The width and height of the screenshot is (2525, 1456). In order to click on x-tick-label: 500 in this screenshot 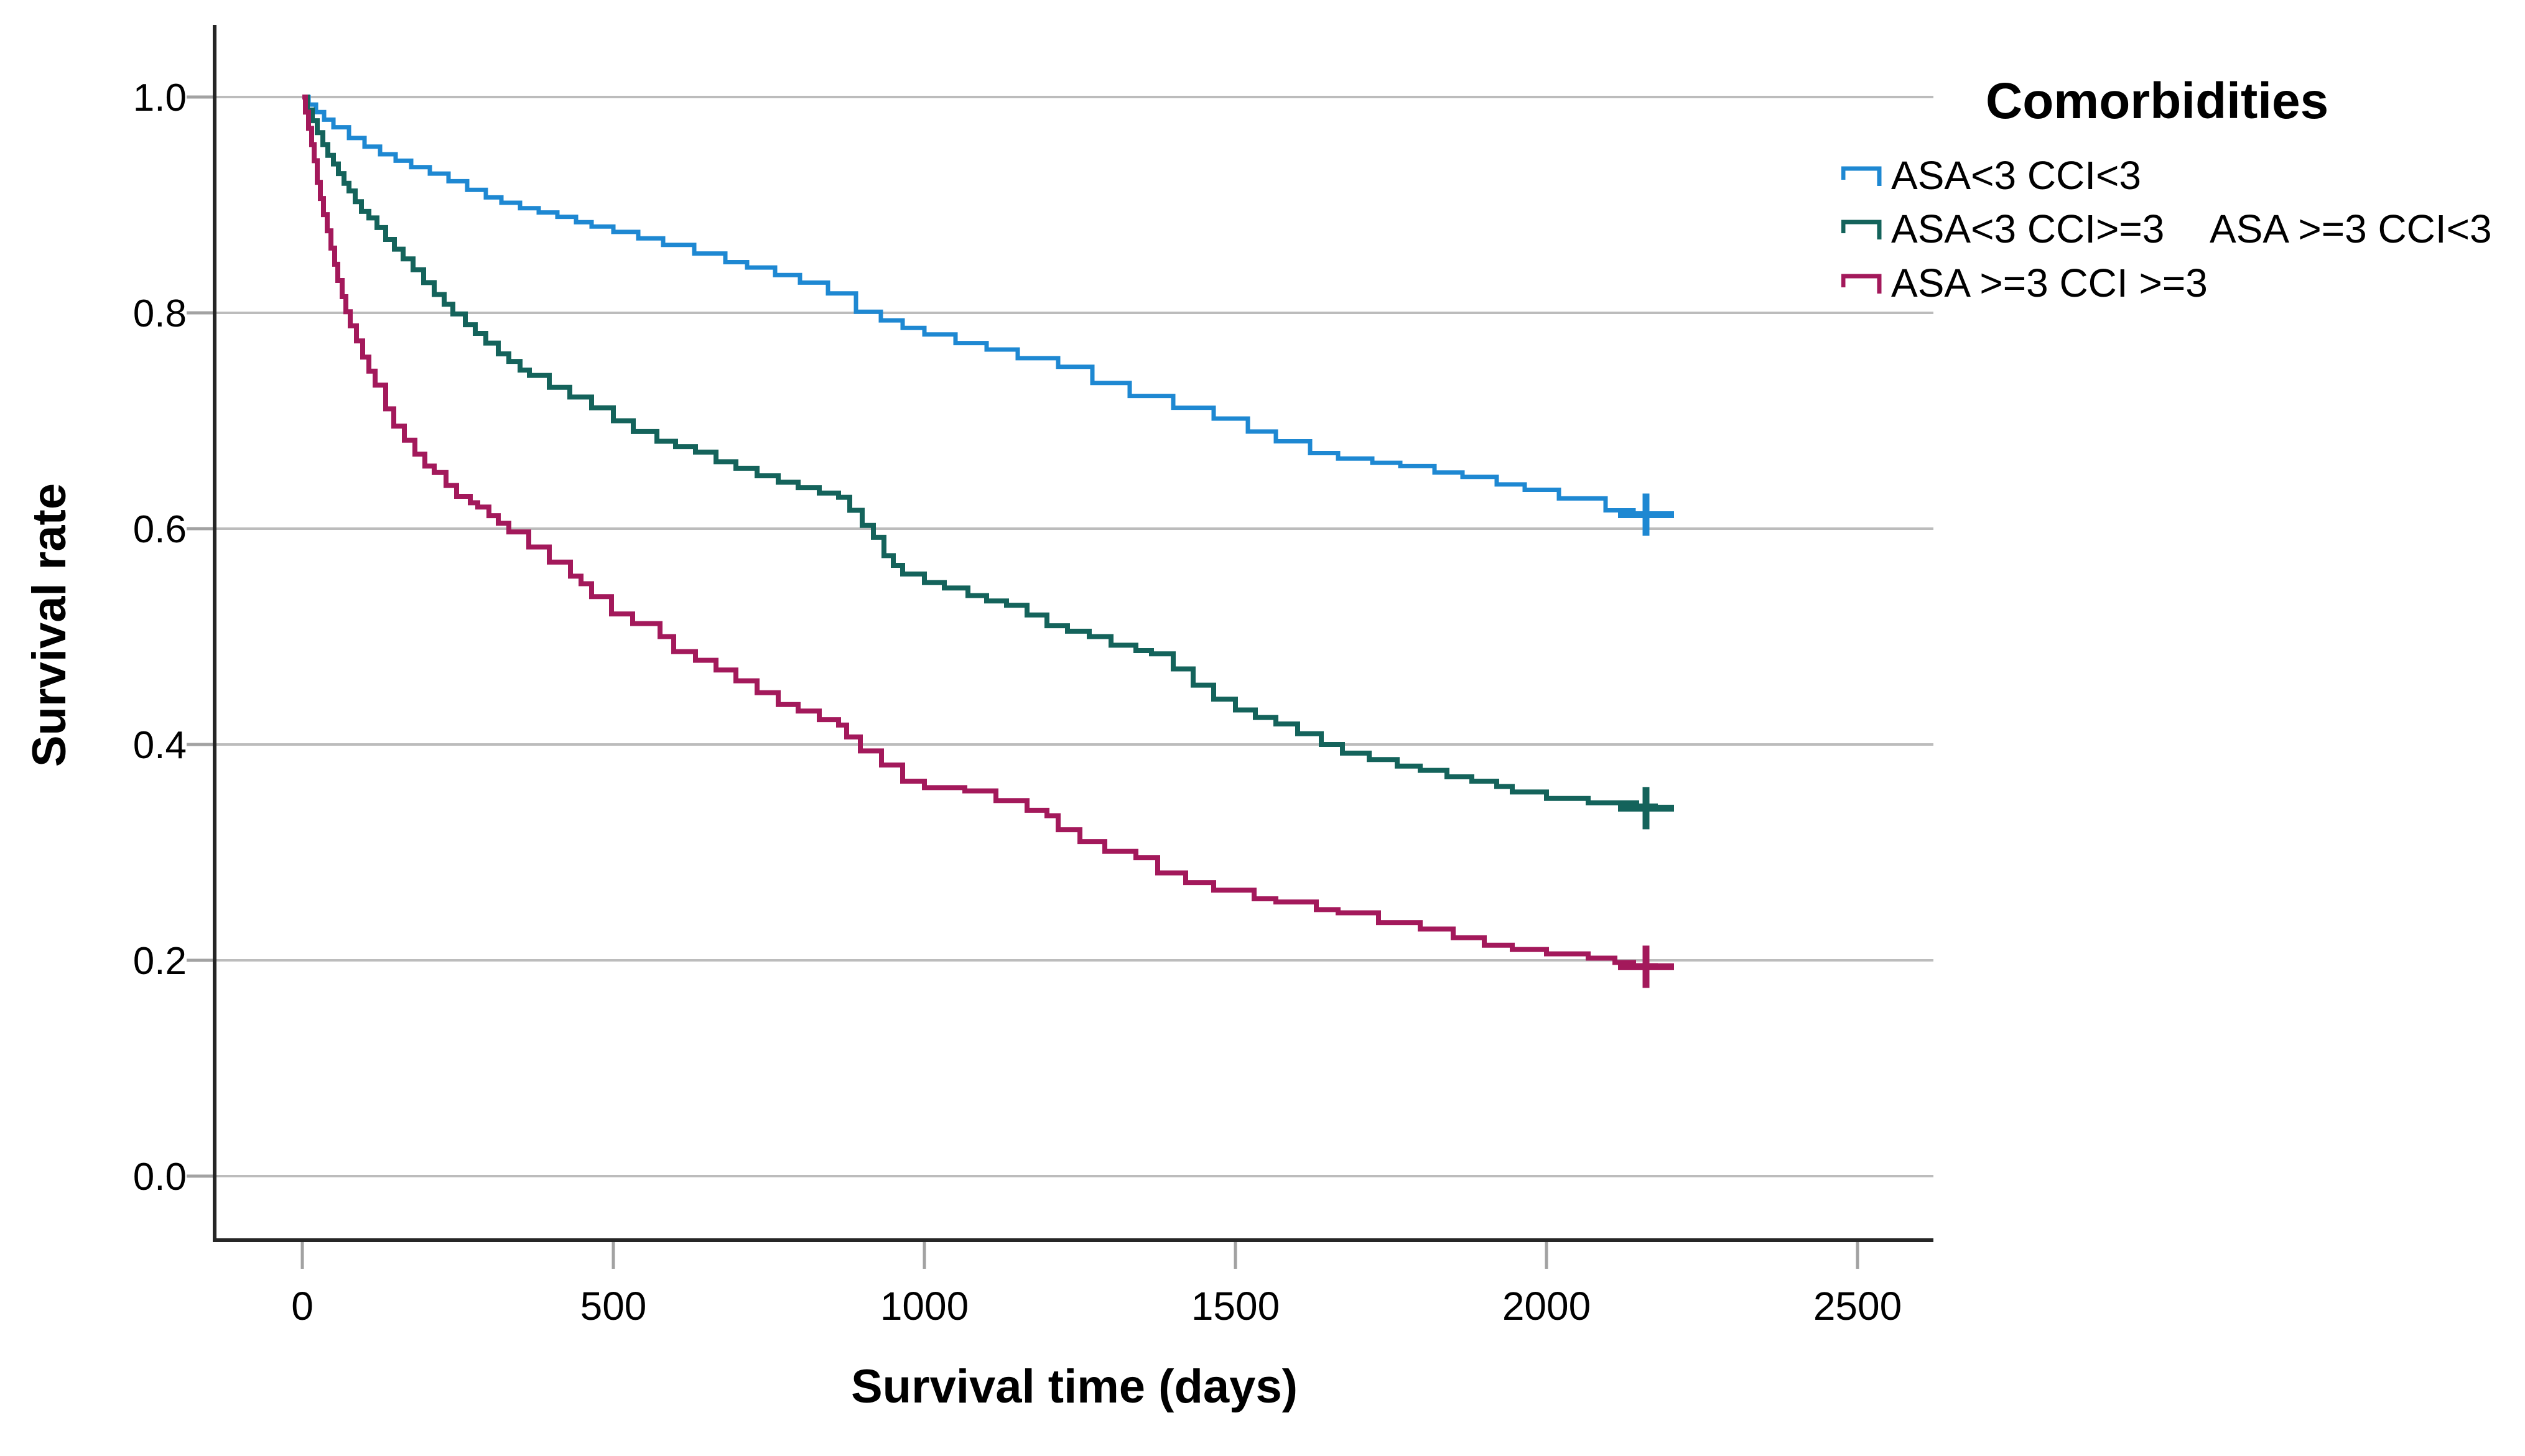, I will do `click(614, 1306)`.